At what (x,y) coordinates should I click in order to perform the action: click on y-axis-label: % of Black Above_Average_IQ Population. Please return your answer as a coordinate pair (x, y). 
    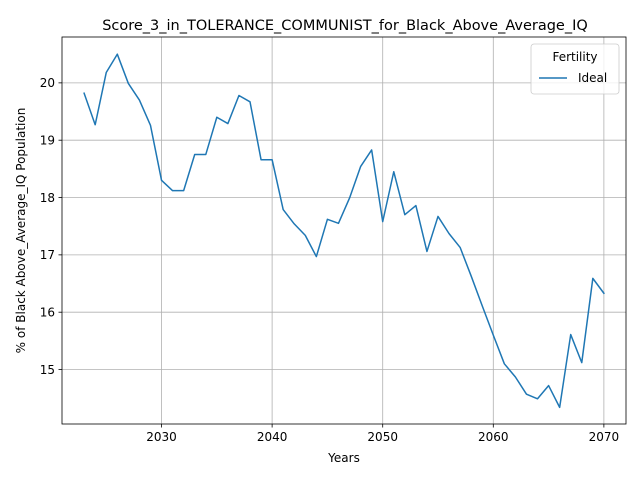
    Looking at the image, I should click on (21, 231).